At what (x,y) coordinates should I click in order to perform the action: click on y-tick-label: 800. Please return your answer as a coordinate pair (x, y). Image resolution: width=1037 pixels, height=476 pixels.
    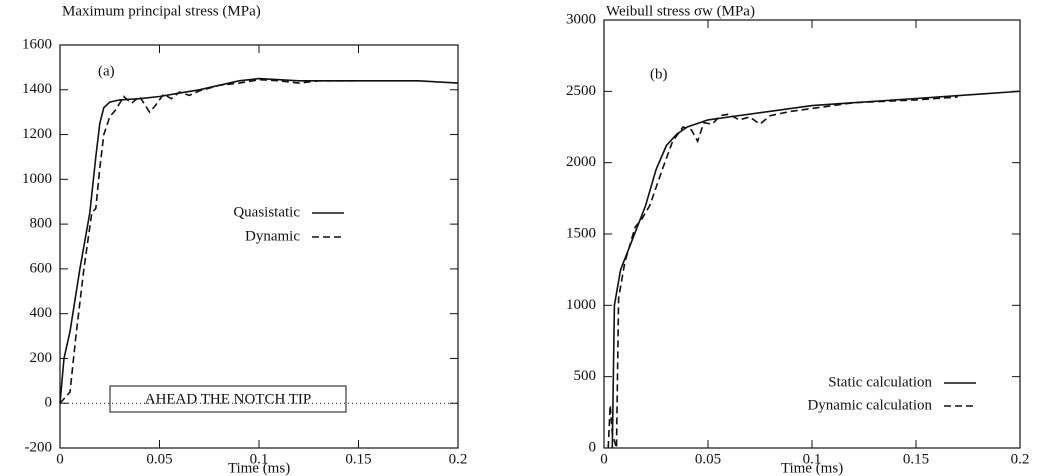
    Looking at the image, I should click on (41, 224).